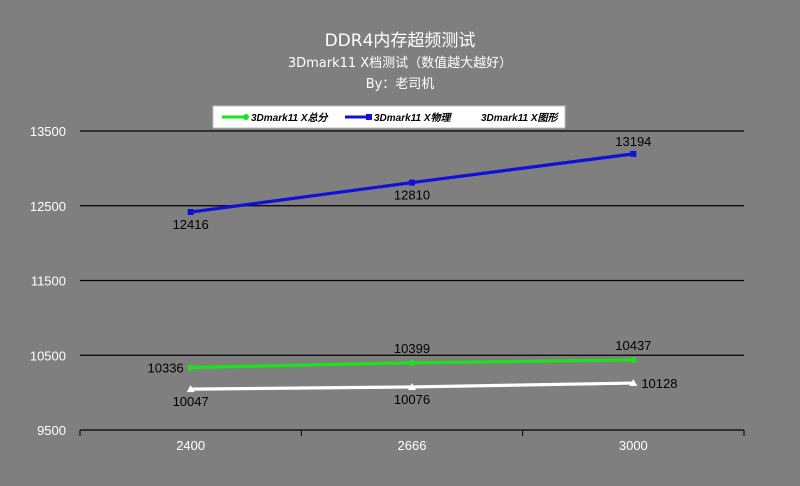 The width and height of the screenshot is (800, 486). I want to click on chart-title: DDR4内存超频测试, so click(400, 41).